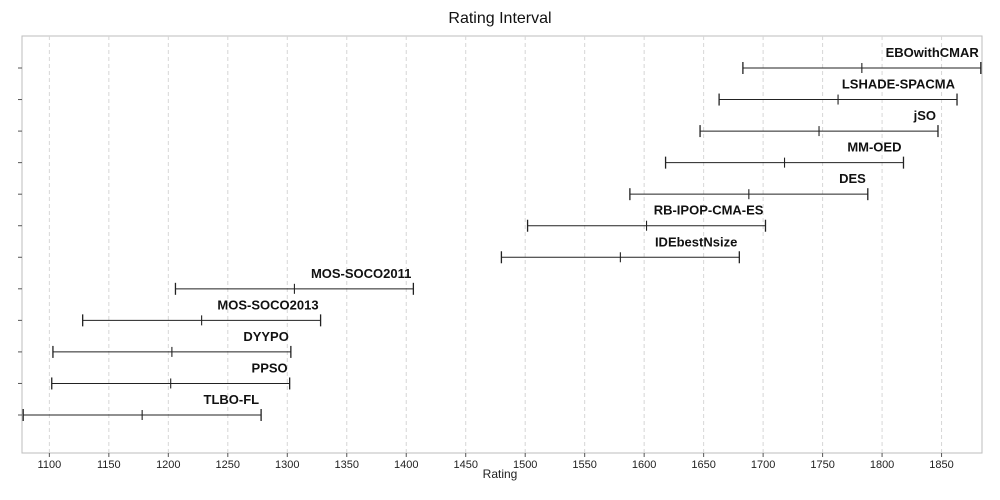  I want to click on chart-title: Rating Interval, so click(500, 18).